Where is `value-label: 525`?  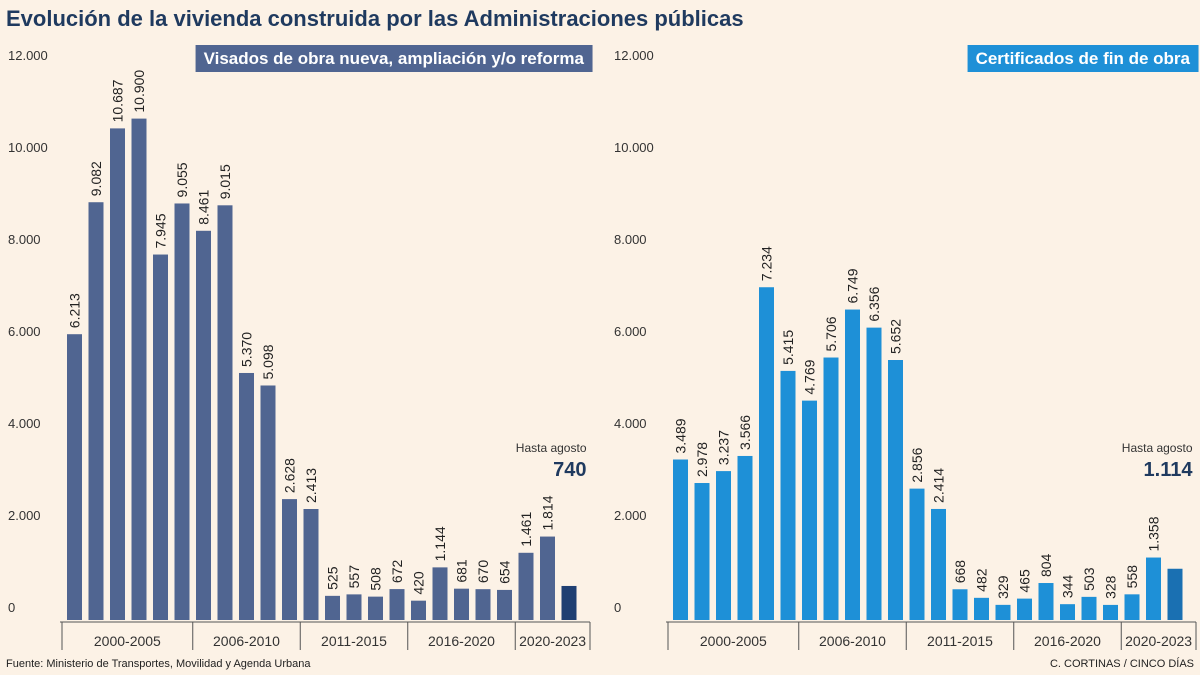 value-label: 525 is located at coordinates (333, 578).